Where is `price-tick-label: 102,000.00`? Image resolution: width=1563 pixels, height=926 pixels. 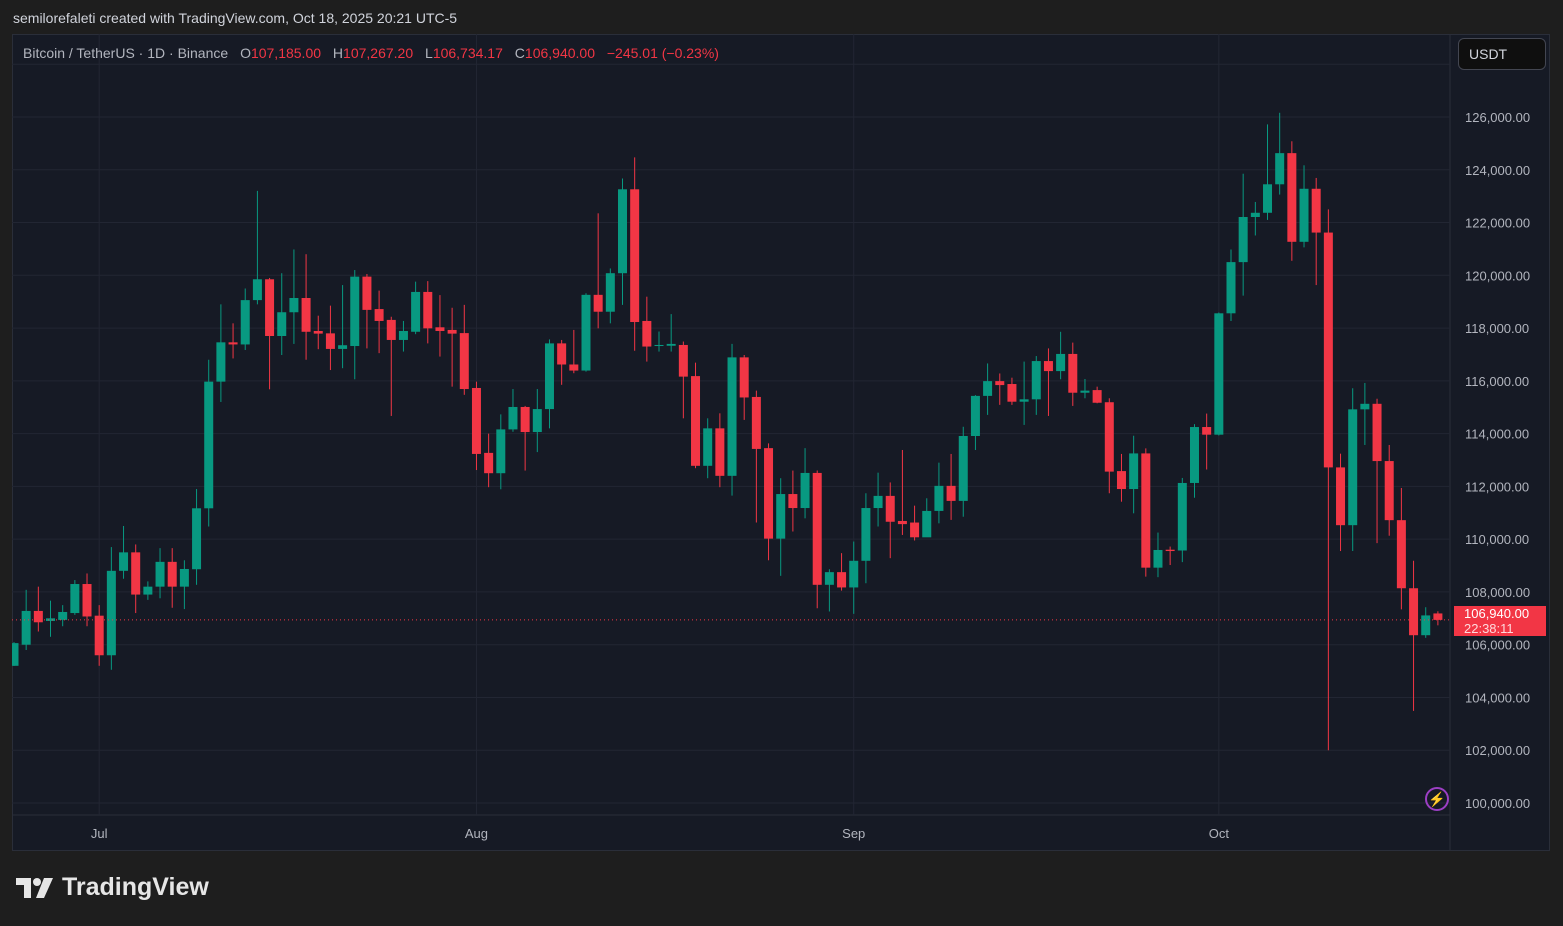 price-tick-label: 102,000.00 is located at coordinates (1497, 750).